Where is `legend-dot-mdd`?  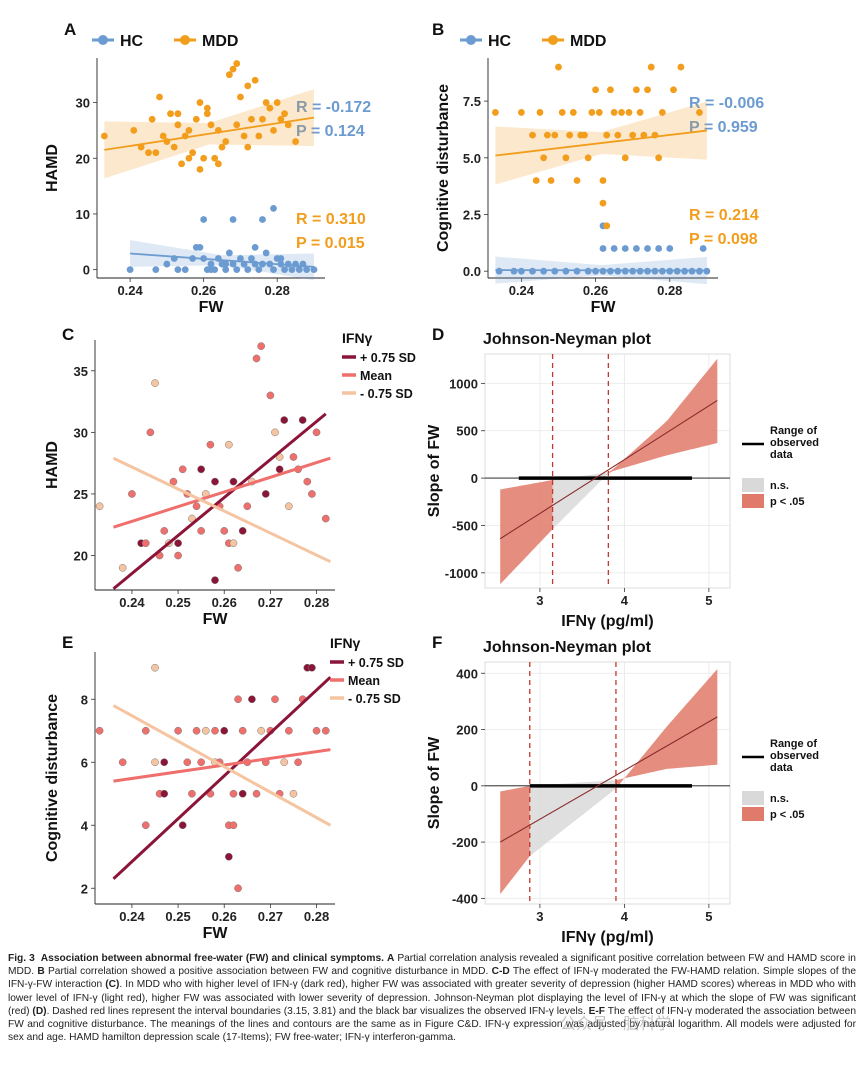
legend-dot-mdd is located at coordinates (185, 40).